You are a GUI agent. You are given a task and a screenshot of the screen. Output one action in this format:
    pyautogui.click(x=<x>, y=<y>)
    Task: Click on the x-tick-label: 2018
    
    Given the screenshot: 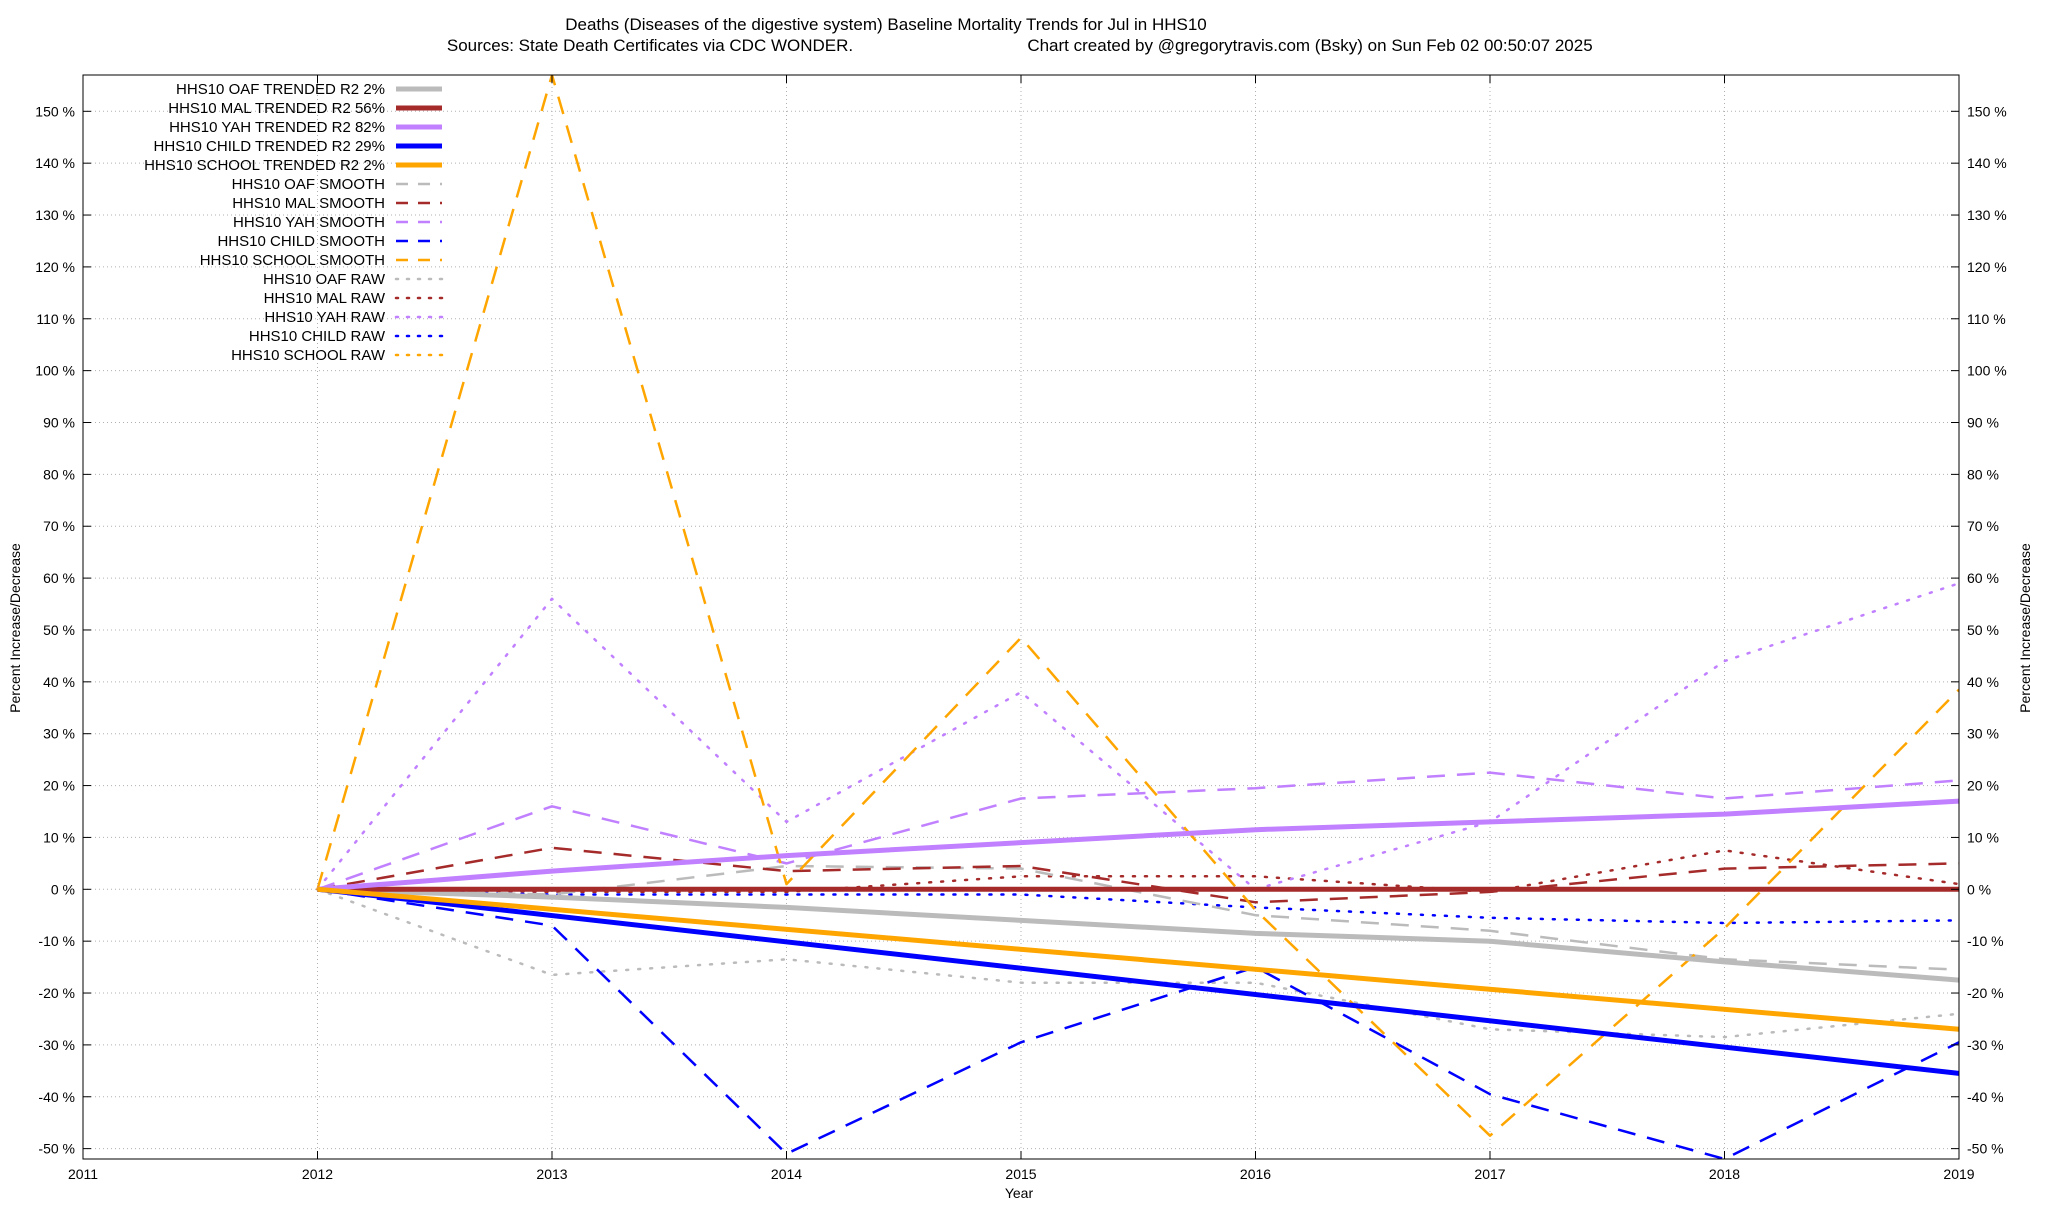 What is the action you would take?
    pyautogui.click(x=1724, y=1174)
    